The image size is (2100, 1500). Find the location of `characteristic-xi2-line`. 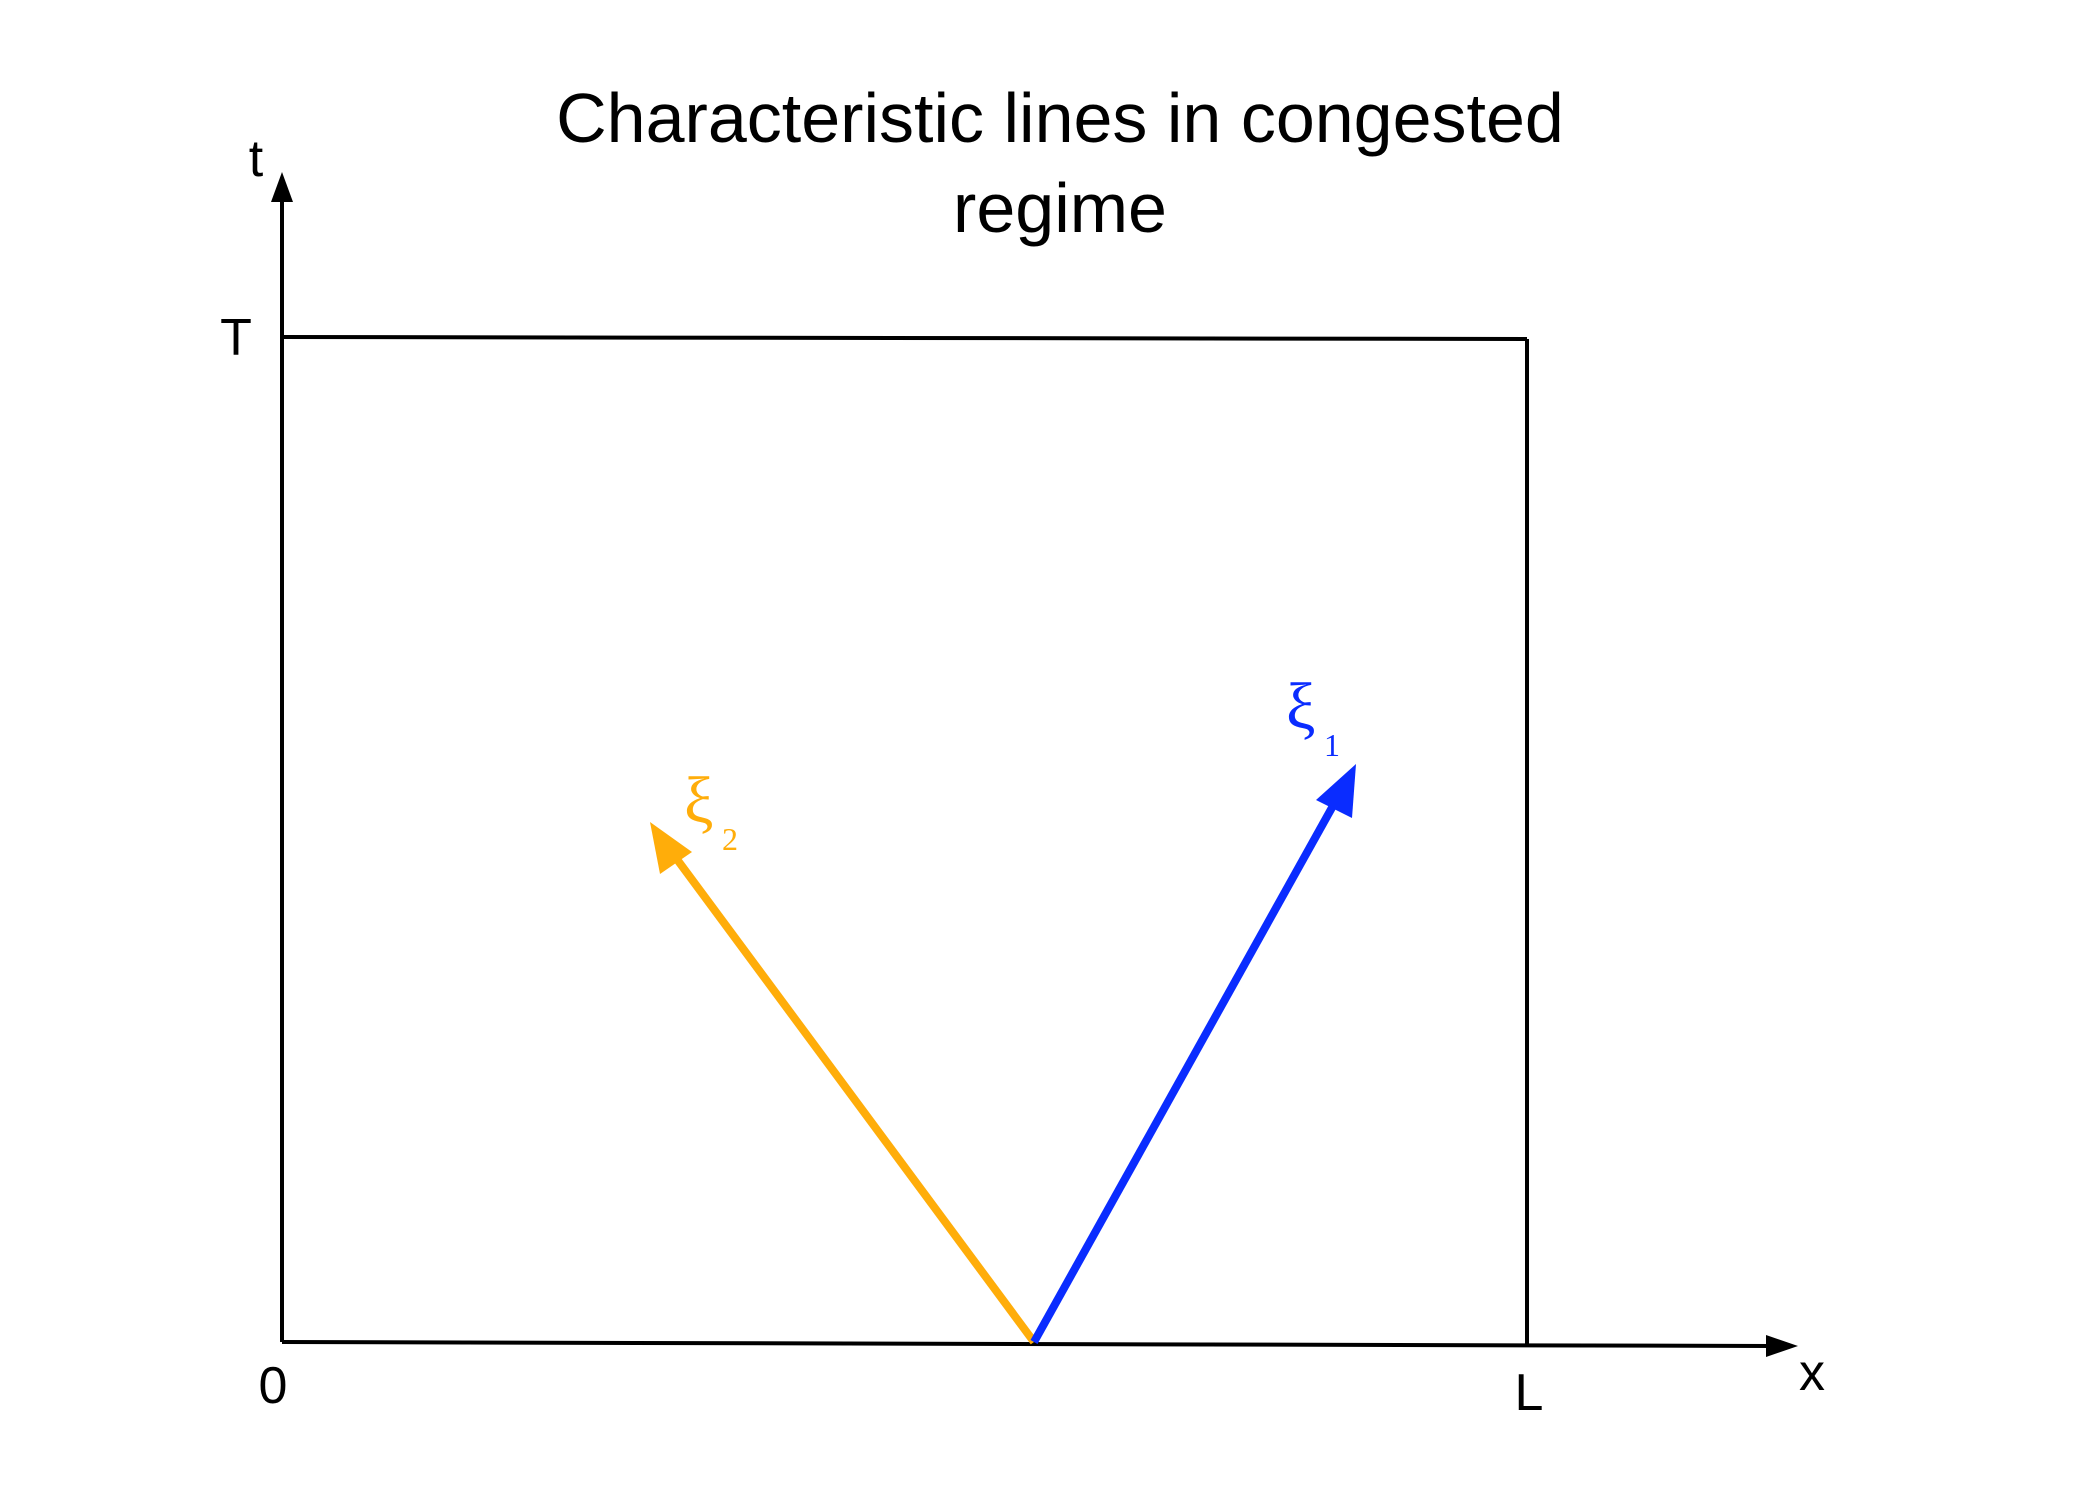

characteristic-xi2-line is located at coordinates (855, 1100).